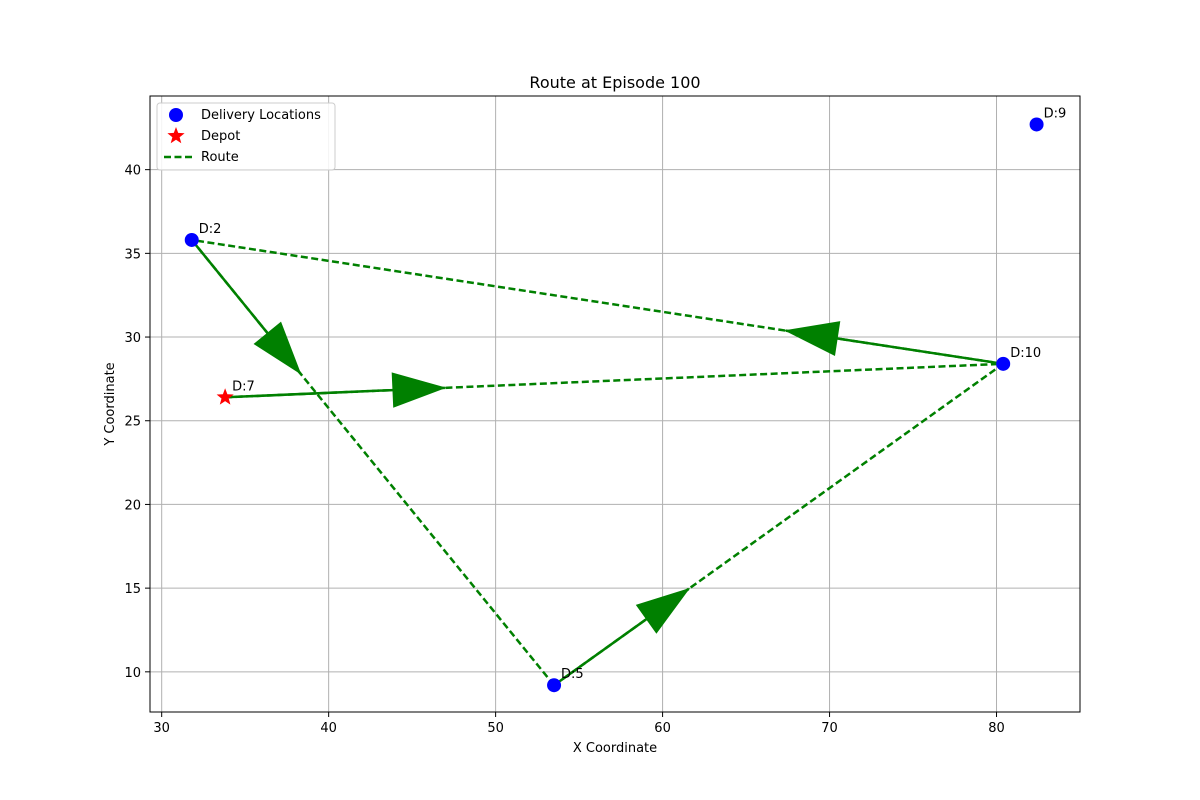 The width and height of the screenshot is (1200, 800). What do you see at coordinates (572, 674) in the screenshot?
I see `delivery-point-label: D:5` at bounding box center [572, 674].